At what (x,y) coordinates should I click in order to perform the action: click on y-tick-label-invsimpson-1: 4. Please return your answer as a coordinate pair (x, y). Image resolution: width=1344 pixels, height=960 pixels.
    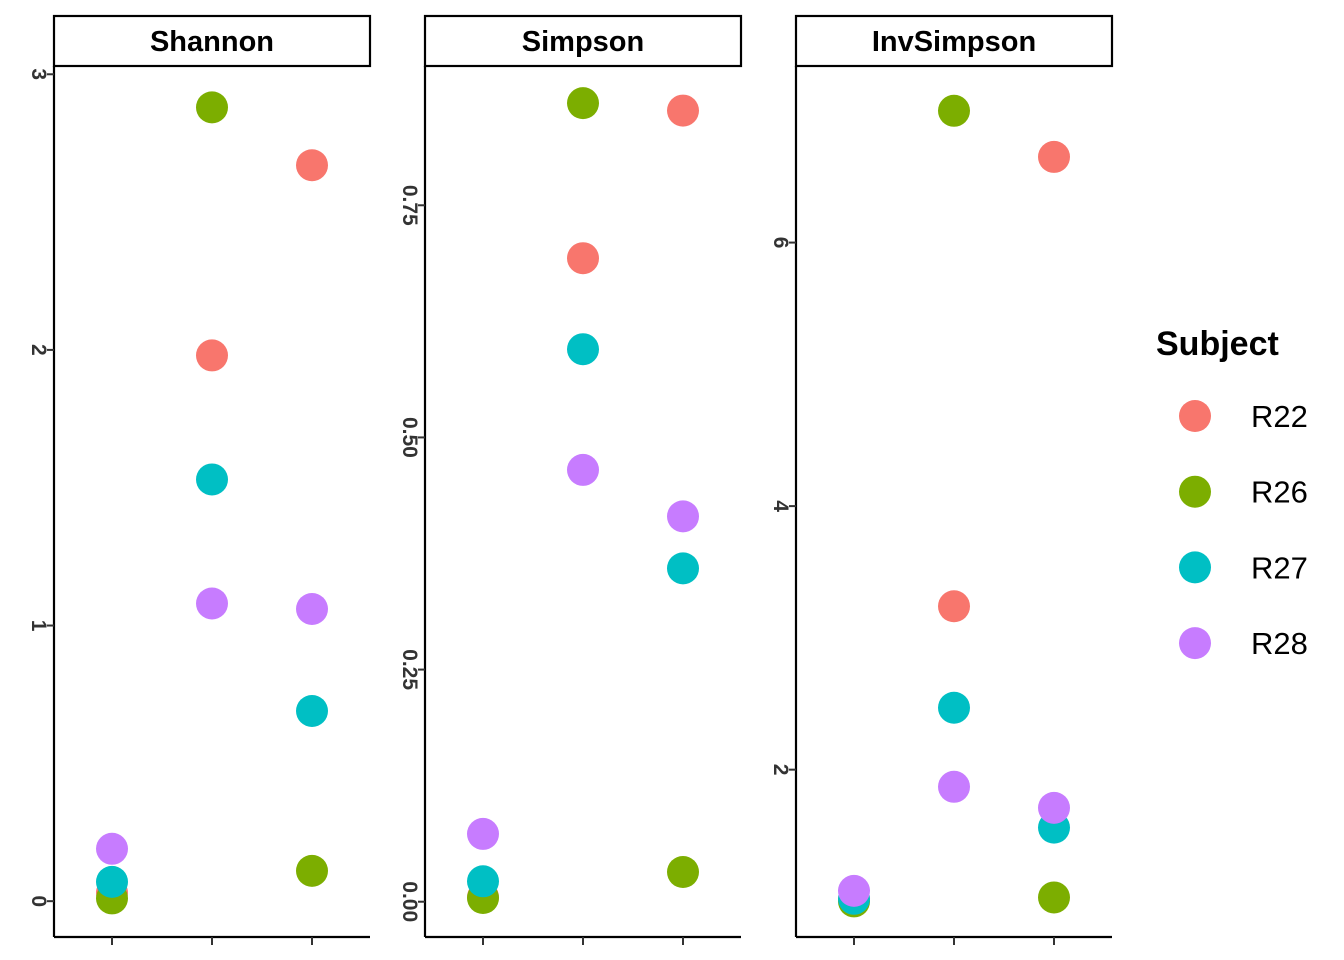
    Looking at the image, I should click on (780, 506).